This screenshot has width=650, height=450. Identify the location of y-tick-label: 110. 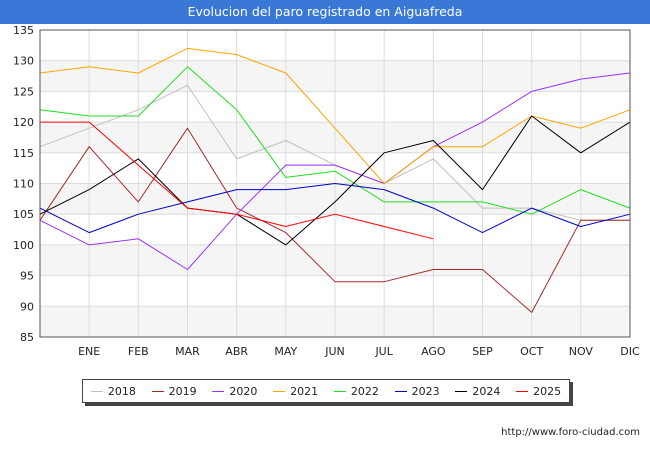
(23, 184).